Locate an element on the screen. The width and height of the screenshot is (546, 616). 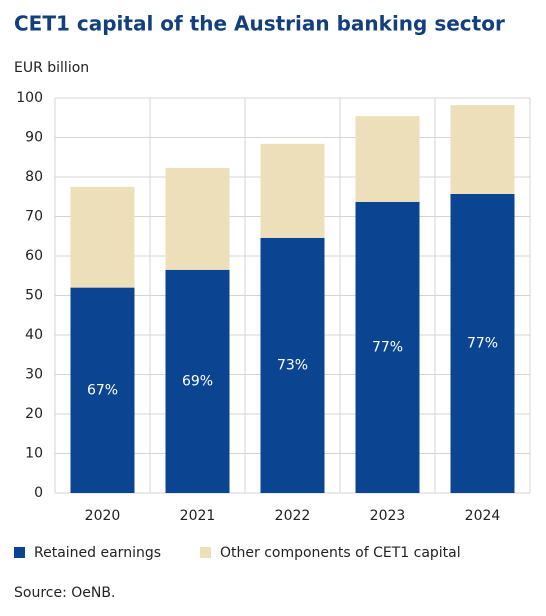
legend-label: Retained earnings is located at coordinates (97, 553).